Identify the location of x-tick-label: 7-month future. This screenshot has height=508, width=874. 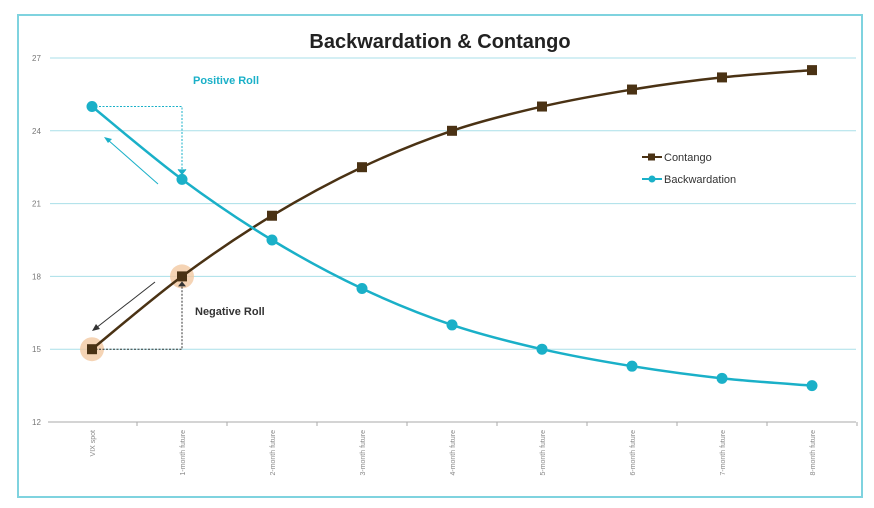
(723, 453).